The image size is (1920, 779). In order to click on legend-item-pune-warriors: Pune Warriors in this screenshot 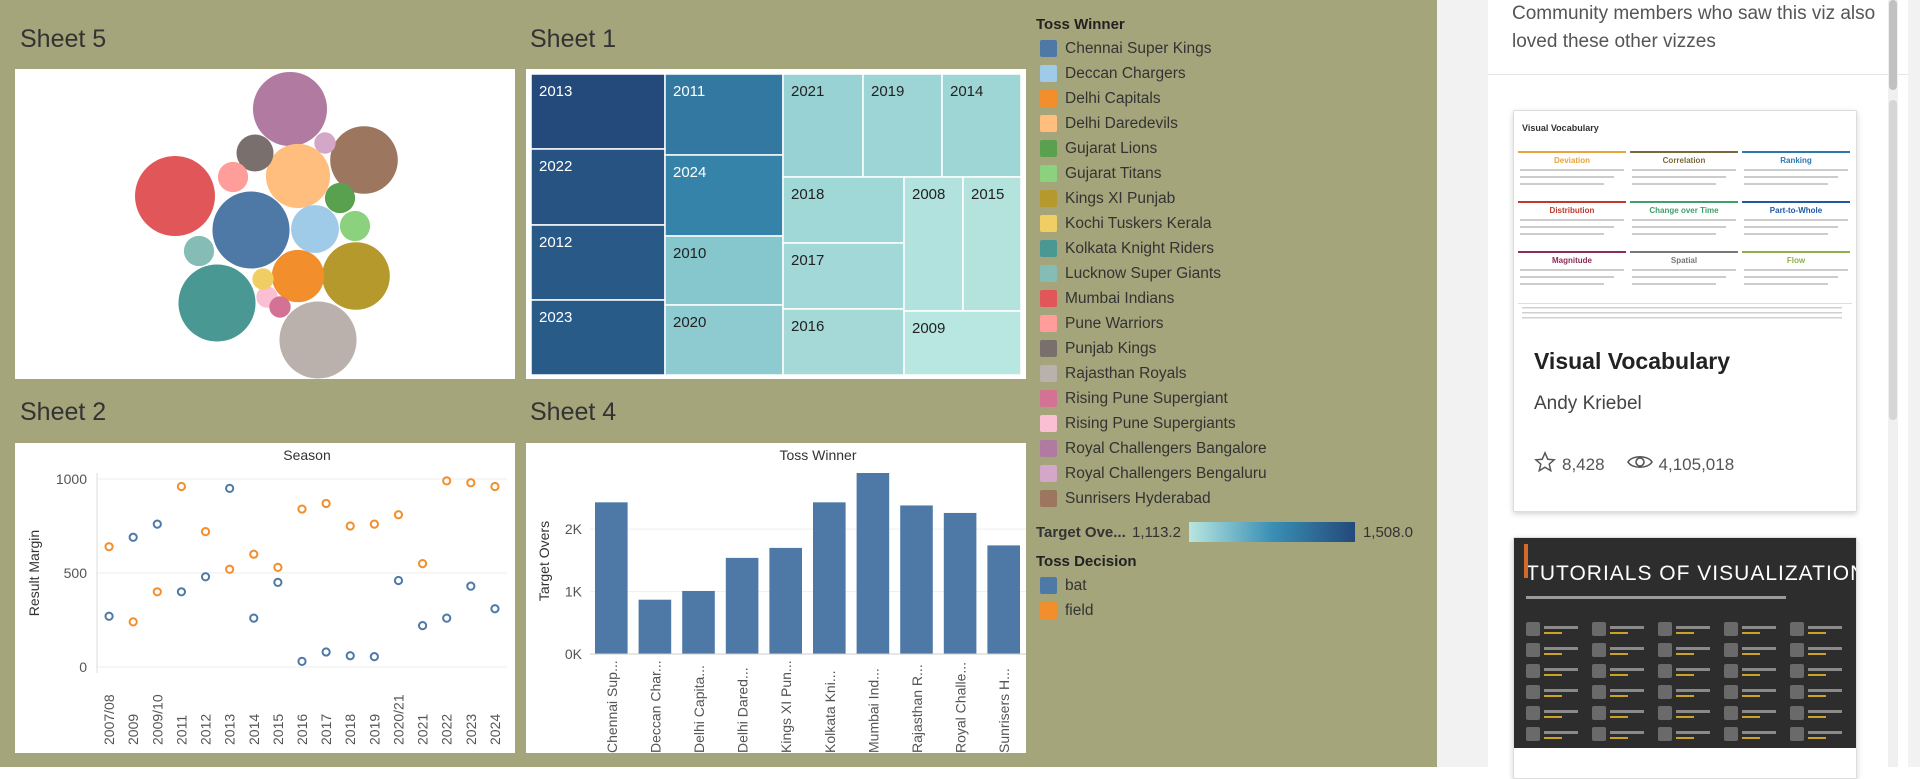, I will do `click(1236, 323)`.